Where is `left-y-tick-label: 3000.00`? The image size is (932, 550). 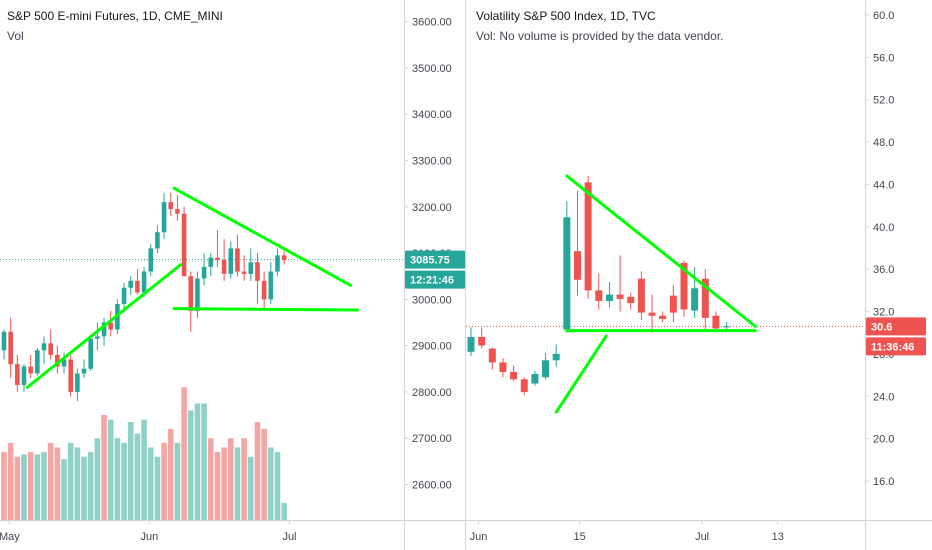
left-y-tick-label: 3000.00 is located at coordinates (432, 300).